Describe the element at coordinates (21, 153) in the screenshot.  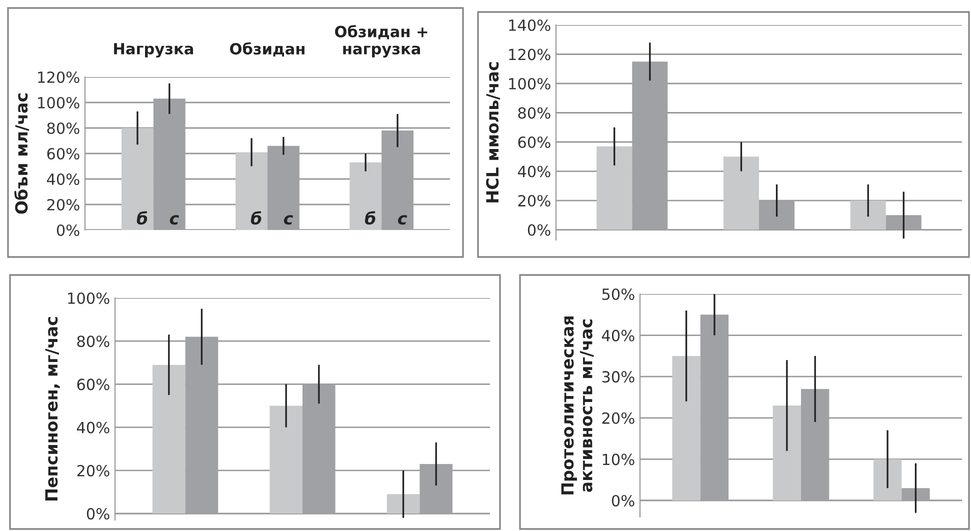
I see `y-axis-title: Объм мл/час` at that location.